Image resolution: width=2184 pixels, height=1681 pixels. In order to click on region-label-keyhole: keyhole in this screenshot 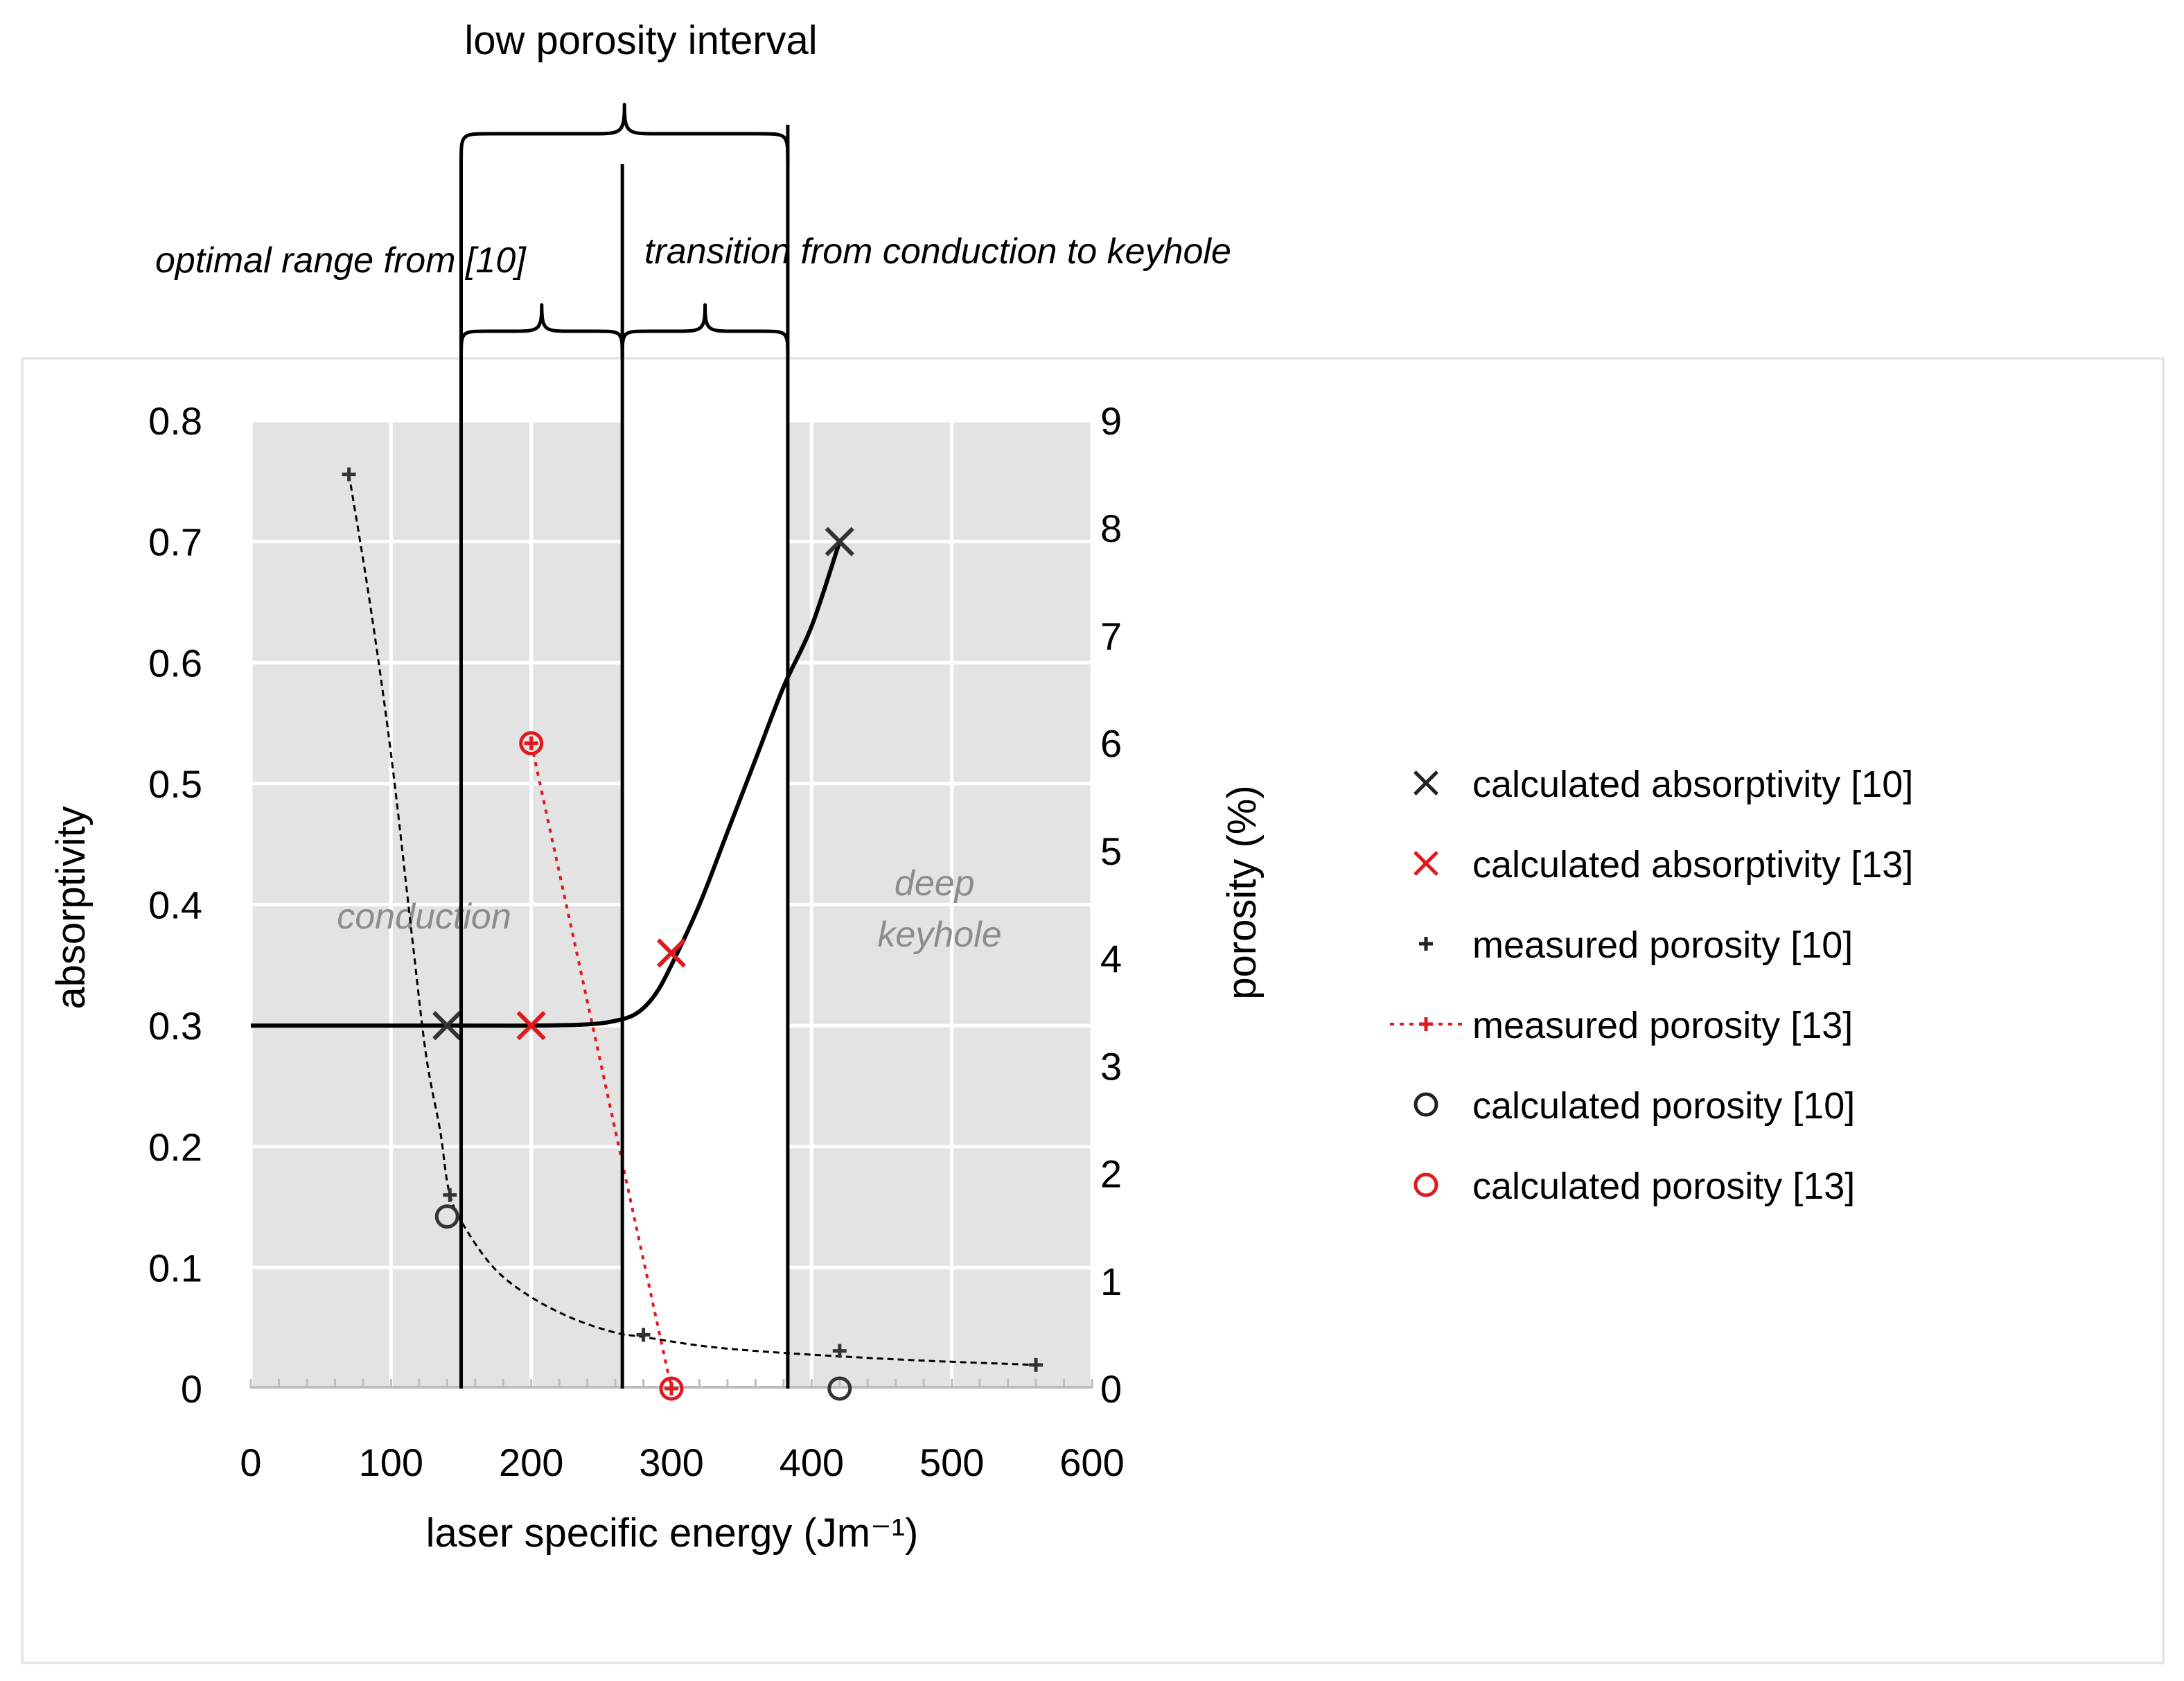, I will do `click(939, 935)`.